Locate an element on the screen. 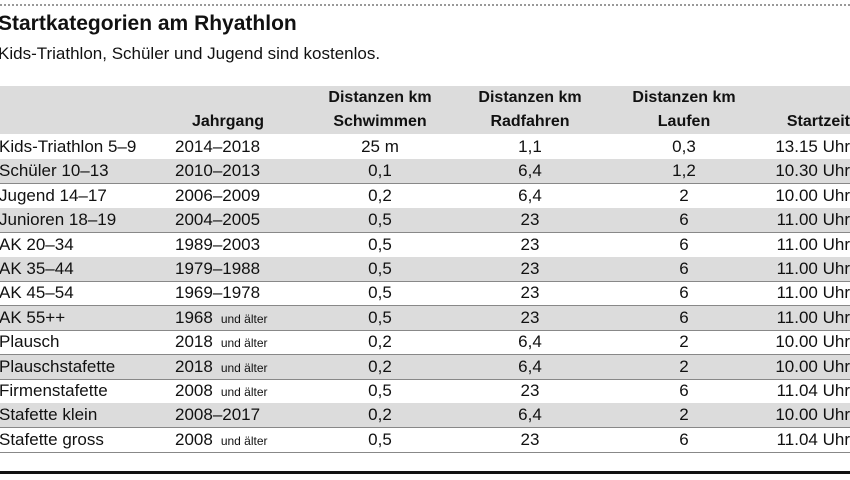 The width and height of the screenshot is (850, 480). bottom-rule is located at coordinates (425, 472).